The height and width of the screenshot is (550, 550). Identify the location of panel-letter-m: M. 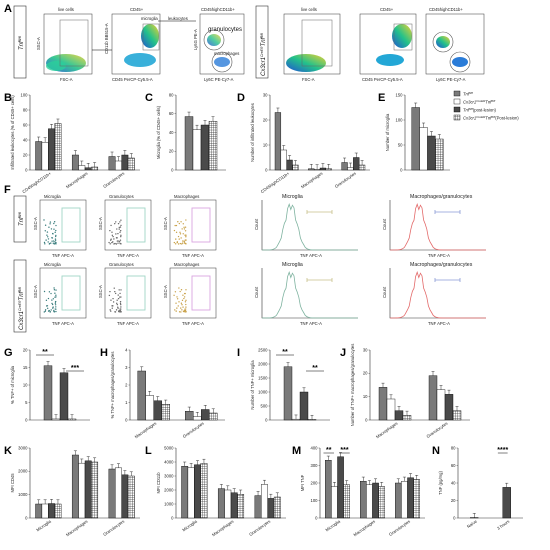
(296, 451).